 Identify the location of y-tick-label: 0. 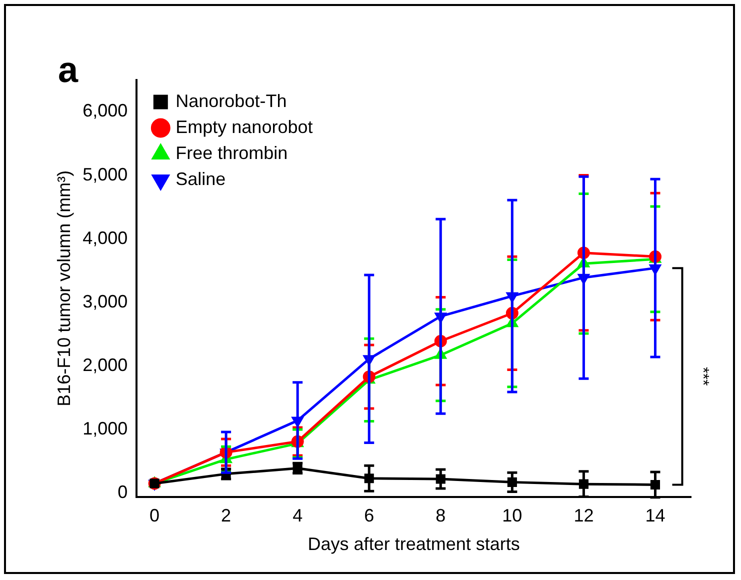
(123, 492).